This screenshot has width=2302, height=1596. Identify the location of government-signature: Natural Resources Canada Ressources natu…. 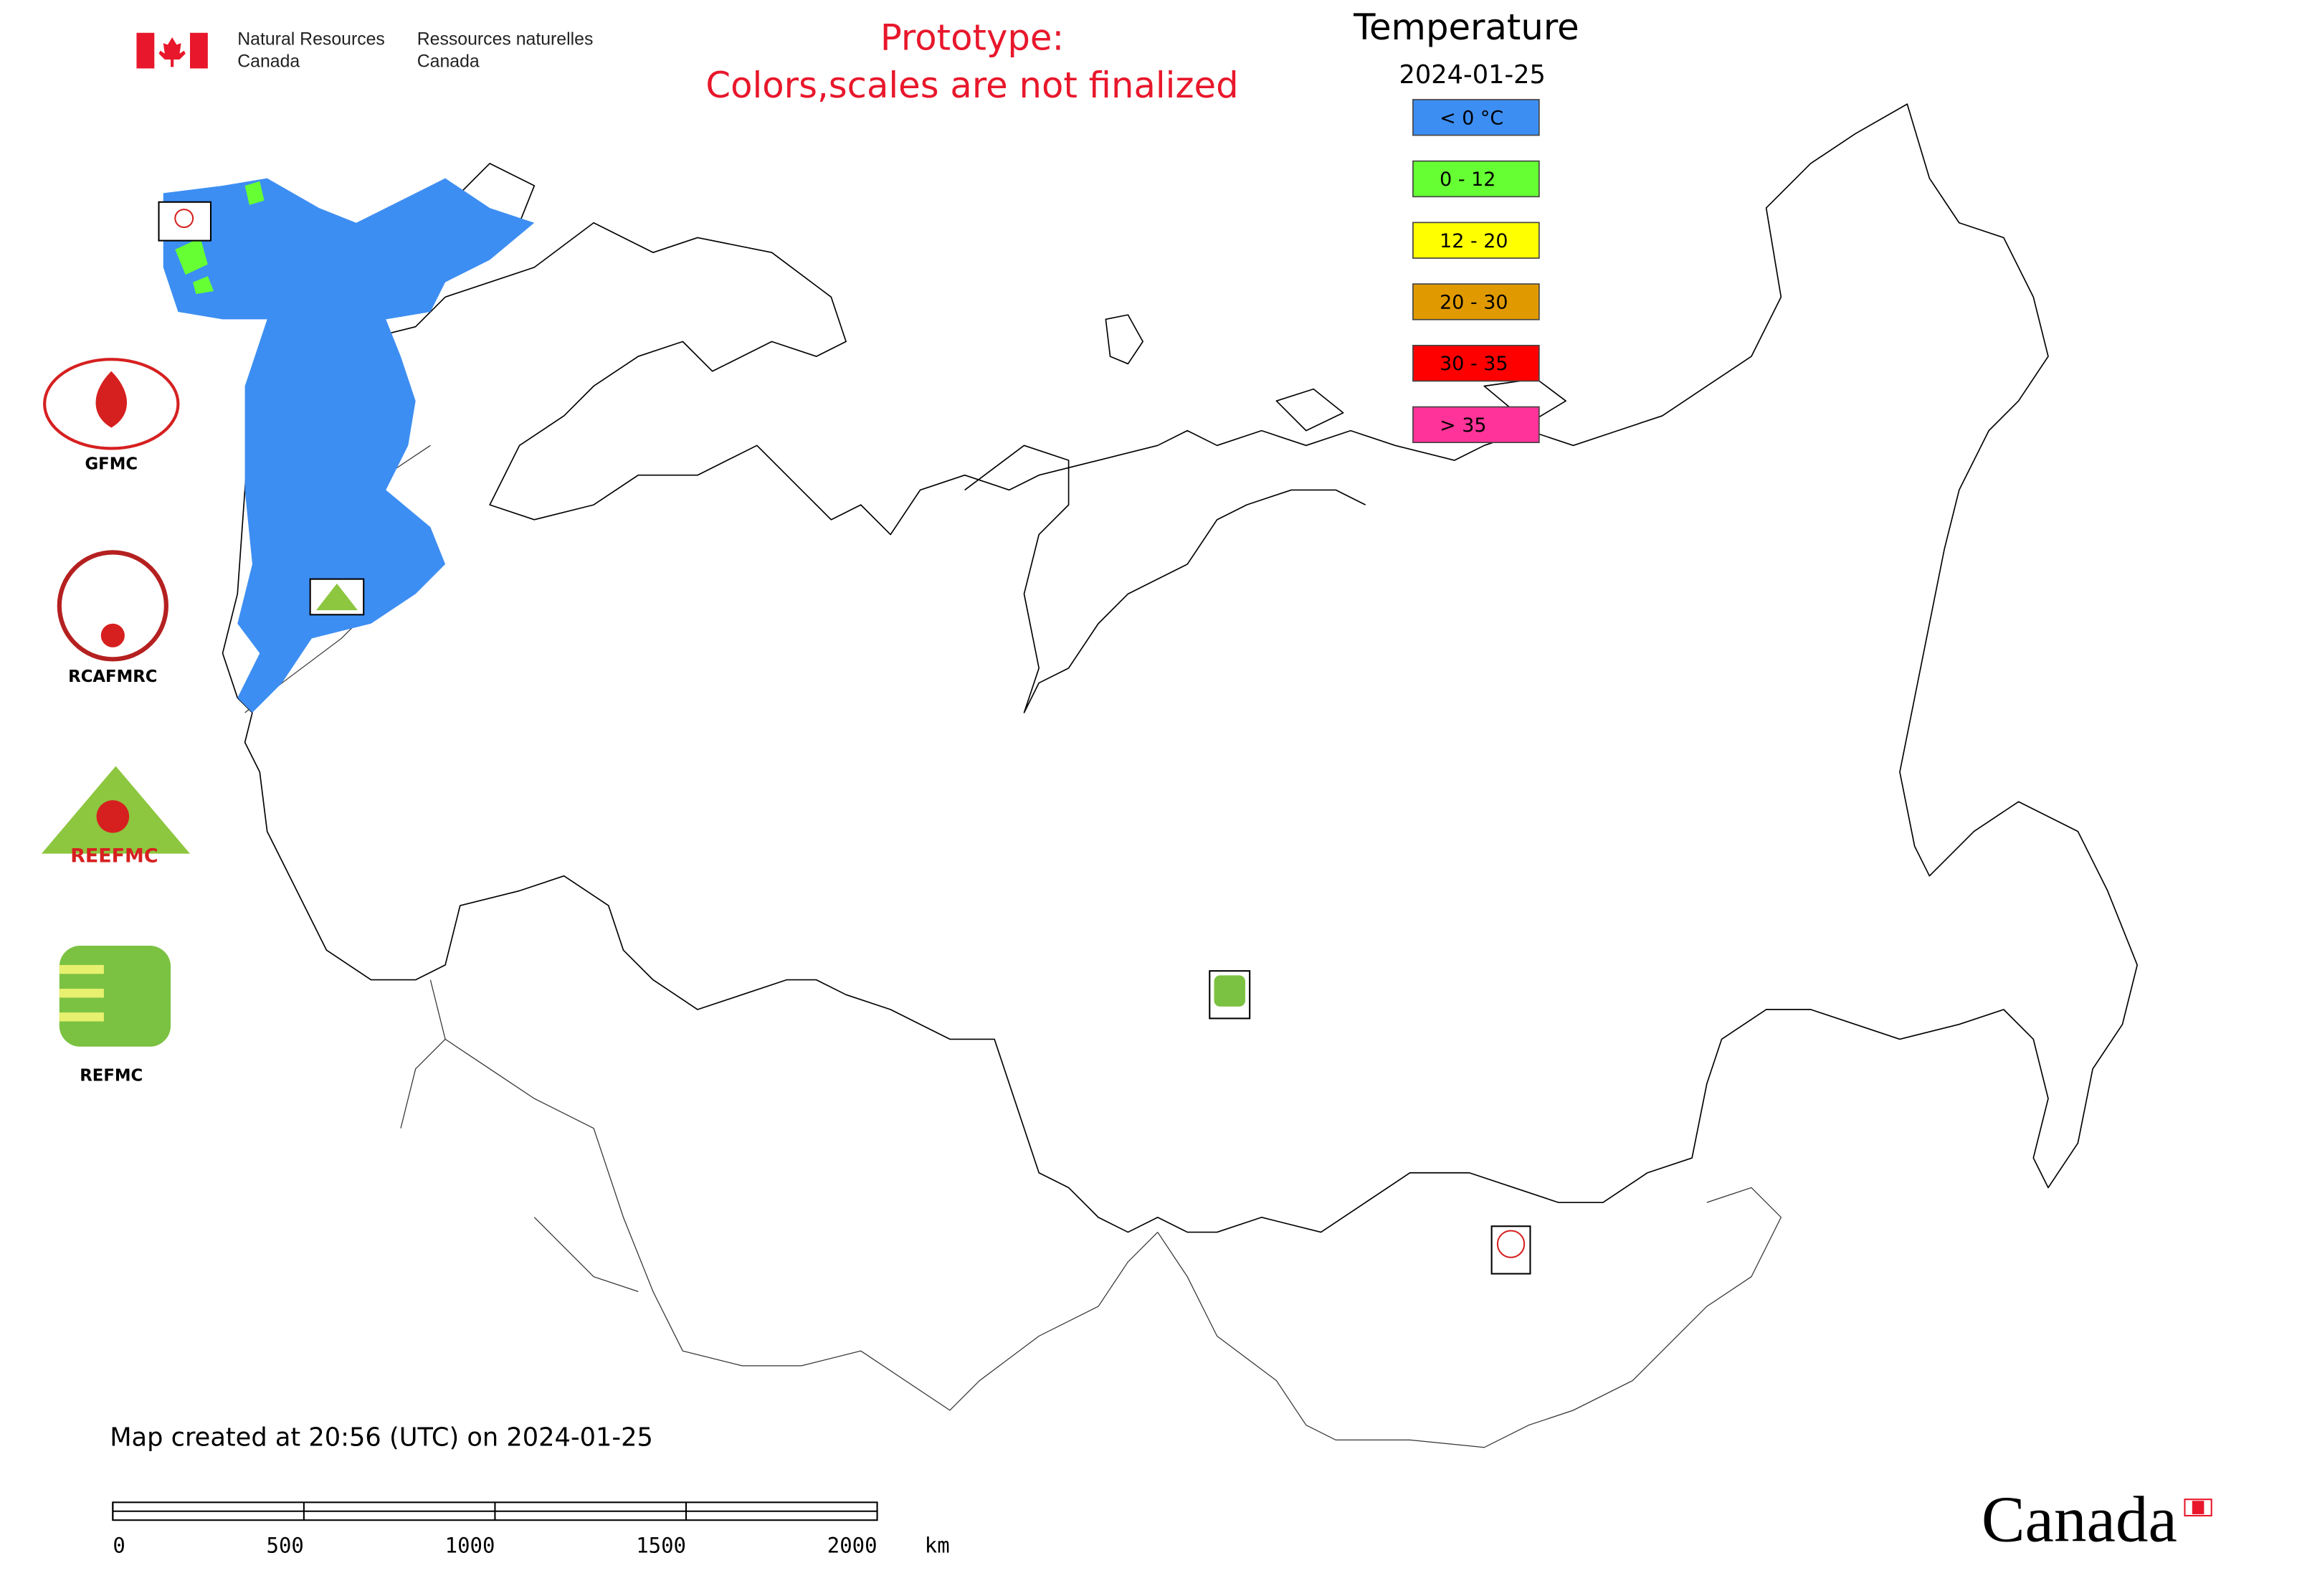
(365, 51).